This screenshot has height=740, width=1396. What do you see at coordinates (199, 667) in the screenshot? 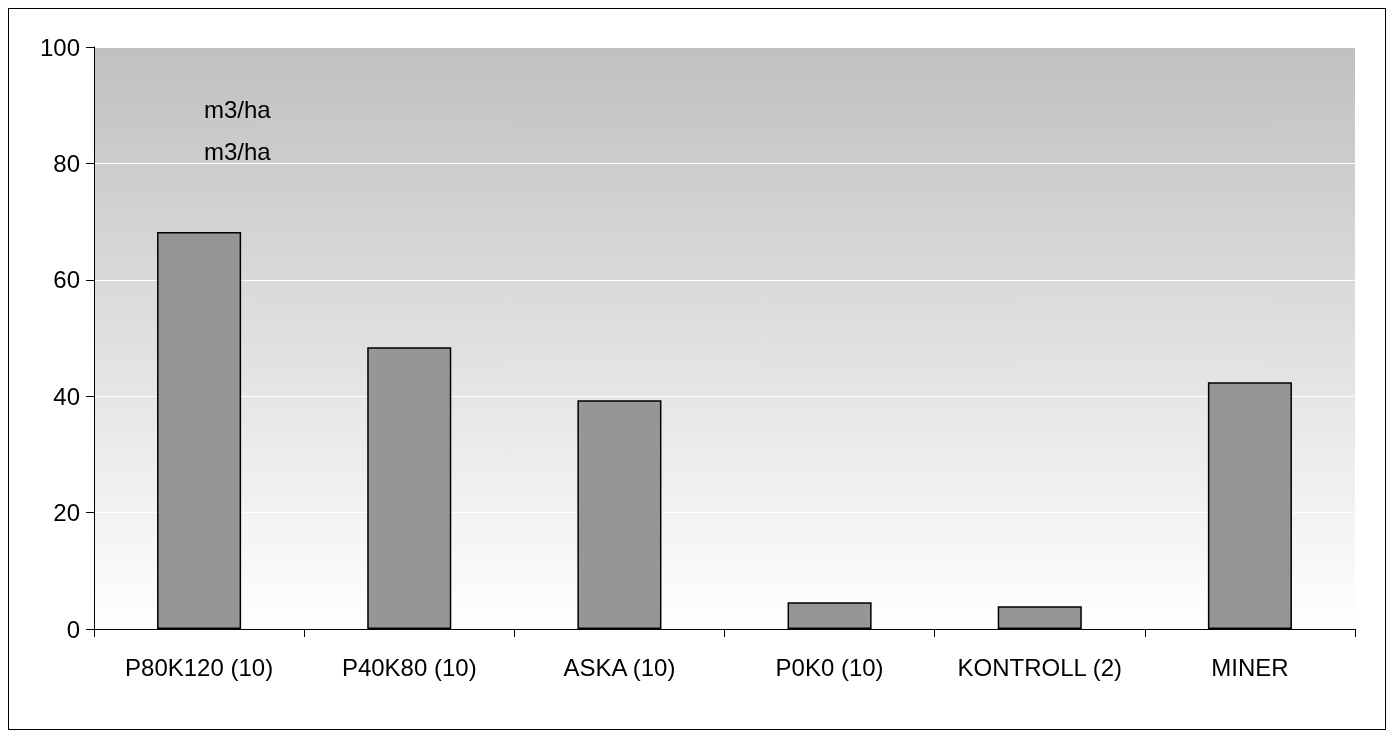
I see `x-tick-label: P80K120 (10)` at bounding box center [199, 667].